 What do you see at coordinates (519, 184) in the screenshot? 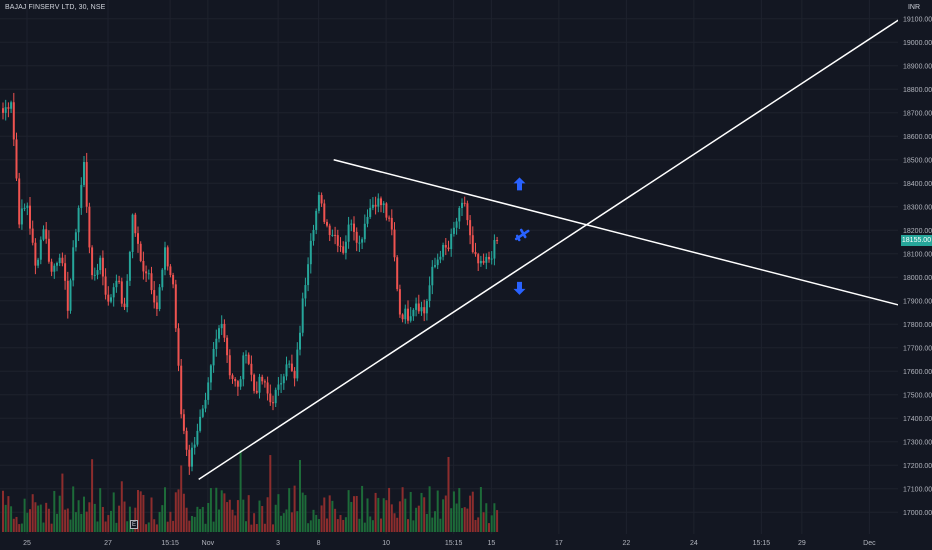
I see `arrow-up-icon` at bounding box center [519, 184].